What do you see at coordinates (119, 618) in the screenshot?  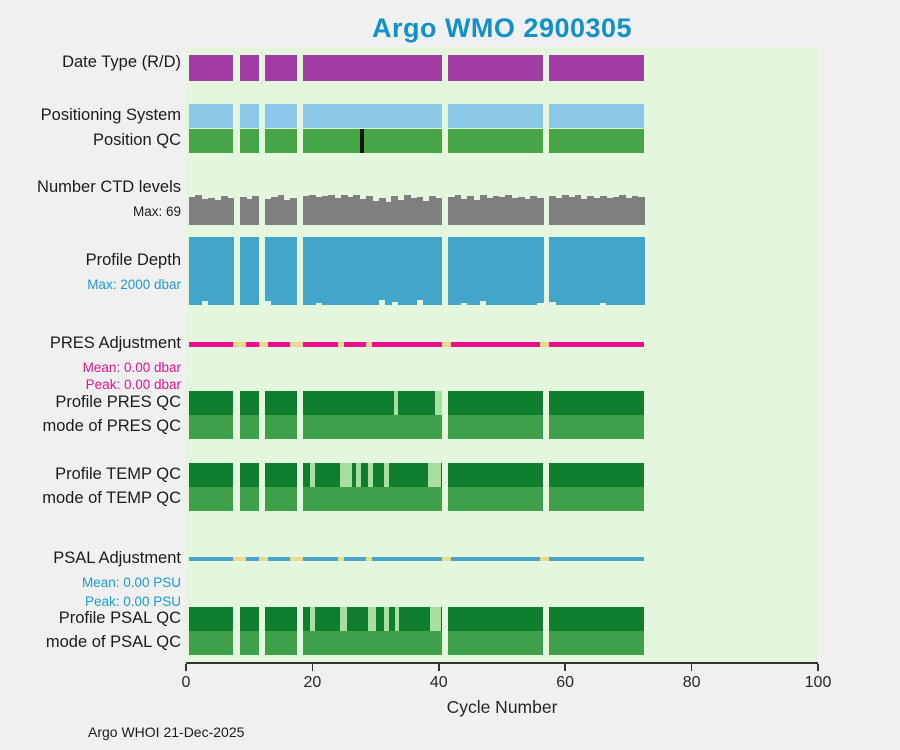 I see `label-profile-psal-qc: Profile PSAL QC` at bounding box center [119, 618].